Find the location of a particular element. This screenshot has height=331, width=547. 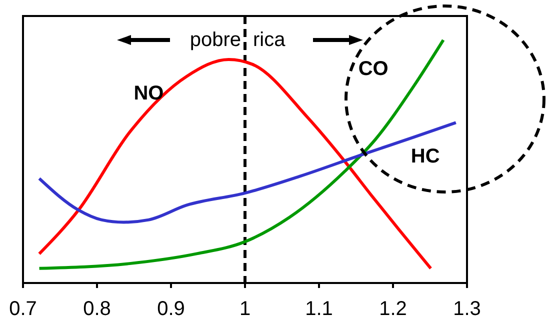

series-label: CO is located at coordinates (373, 69).